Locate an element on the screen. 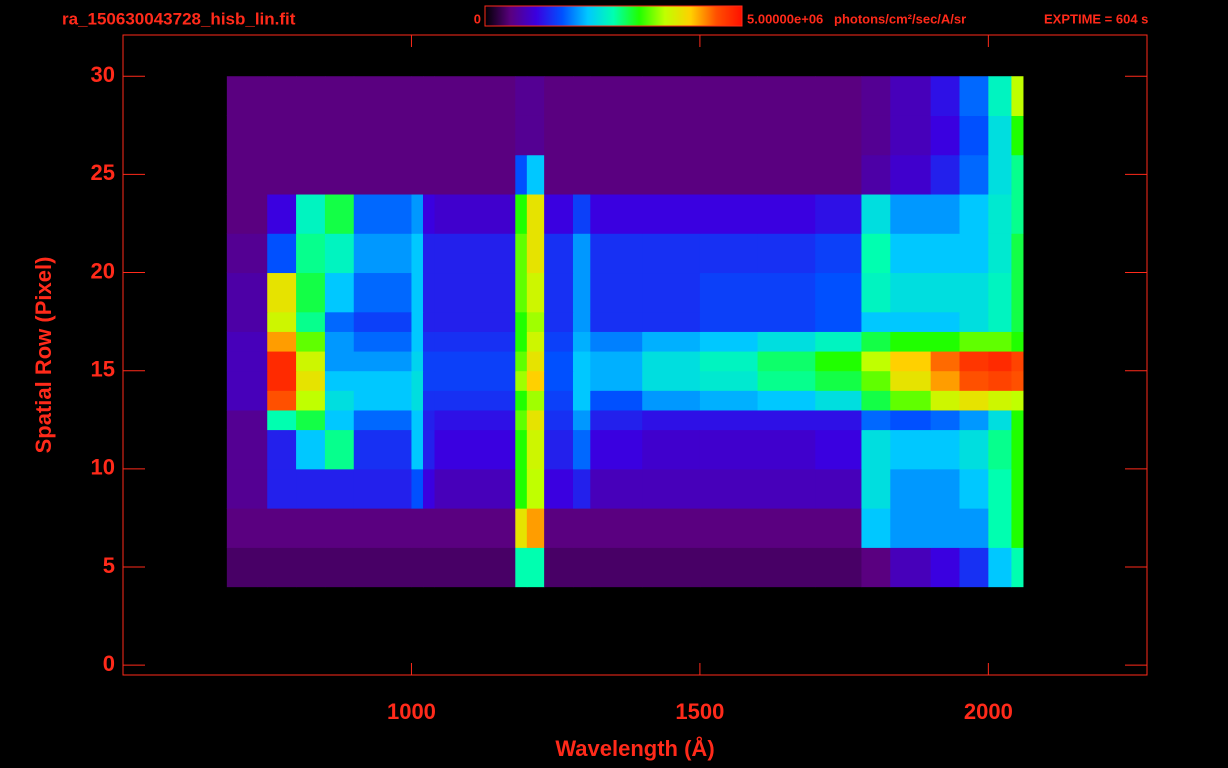 This screenshot has height=768, width=1228. colorbar-min-label: 0 is located at coordinates (477, 18).